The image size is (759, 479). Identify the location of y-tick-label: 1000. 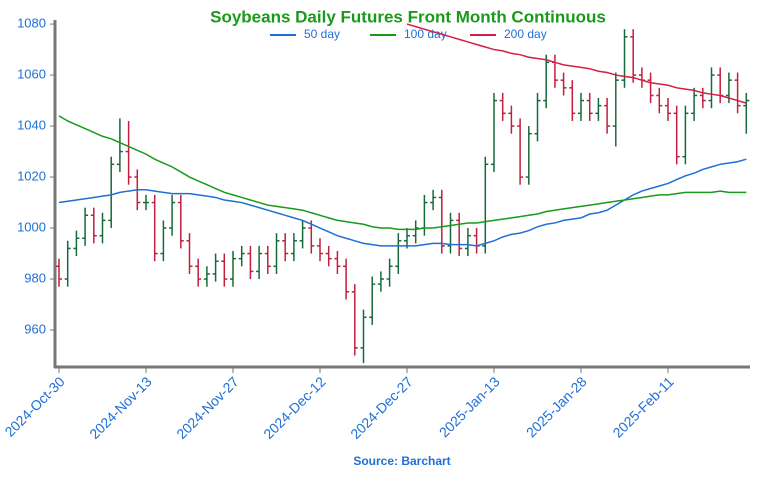
(31, 226).